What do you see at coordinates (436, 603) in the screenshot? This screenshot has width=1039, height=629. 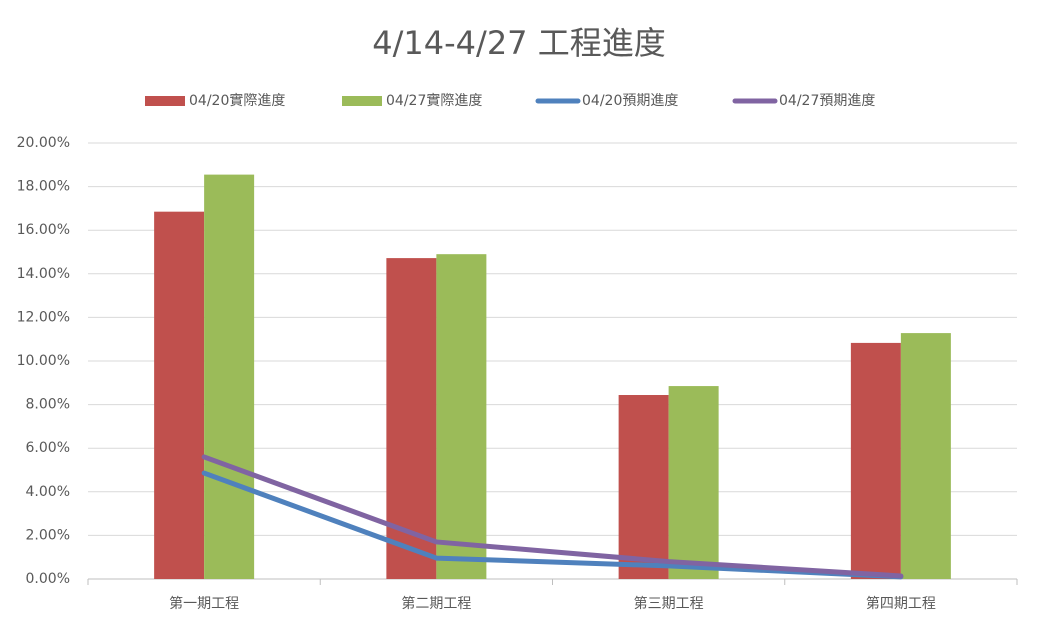 I see `x-tick-label: 第二期工程` at bounding box center [436, 603].